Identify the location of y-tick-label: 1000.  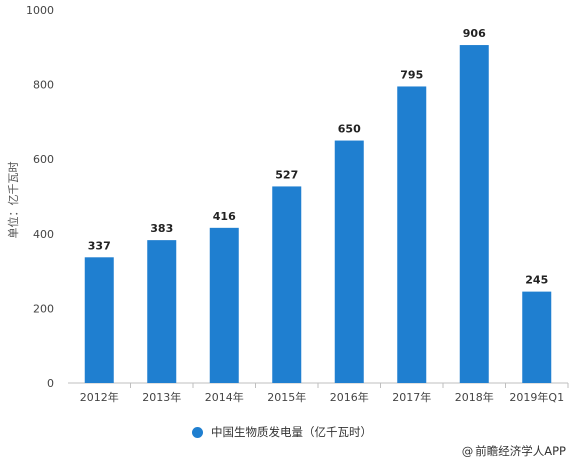
(40, 10).